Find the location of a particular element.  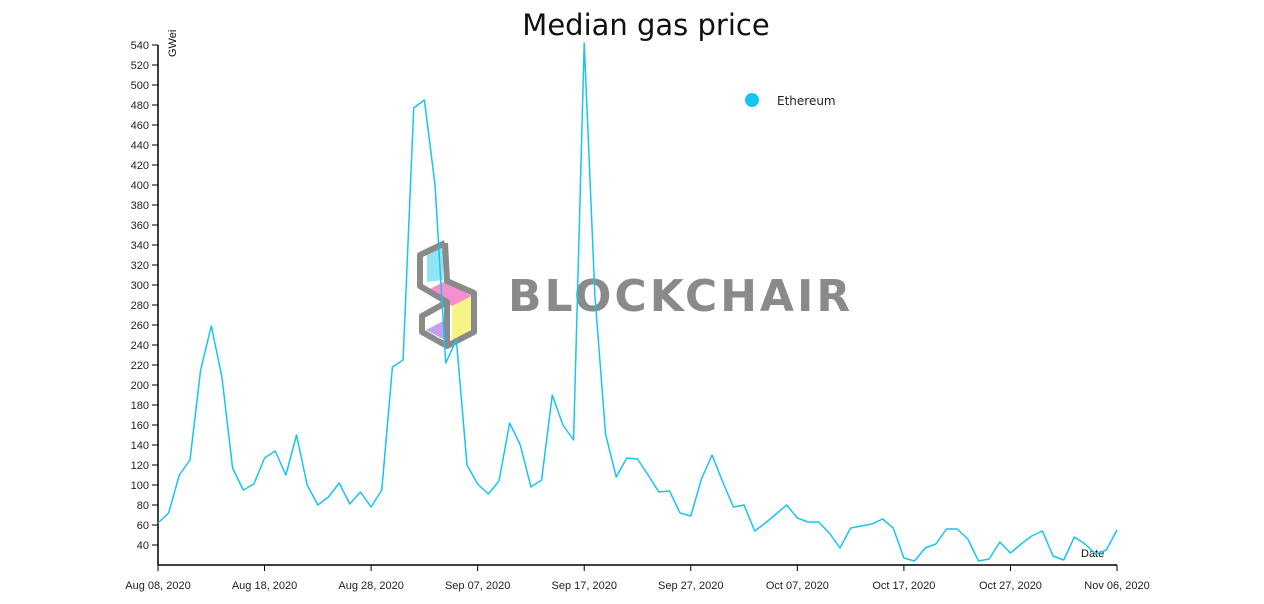

blockchair-watermark: BLOCKCHAIR is located at coordinates (635, 294).